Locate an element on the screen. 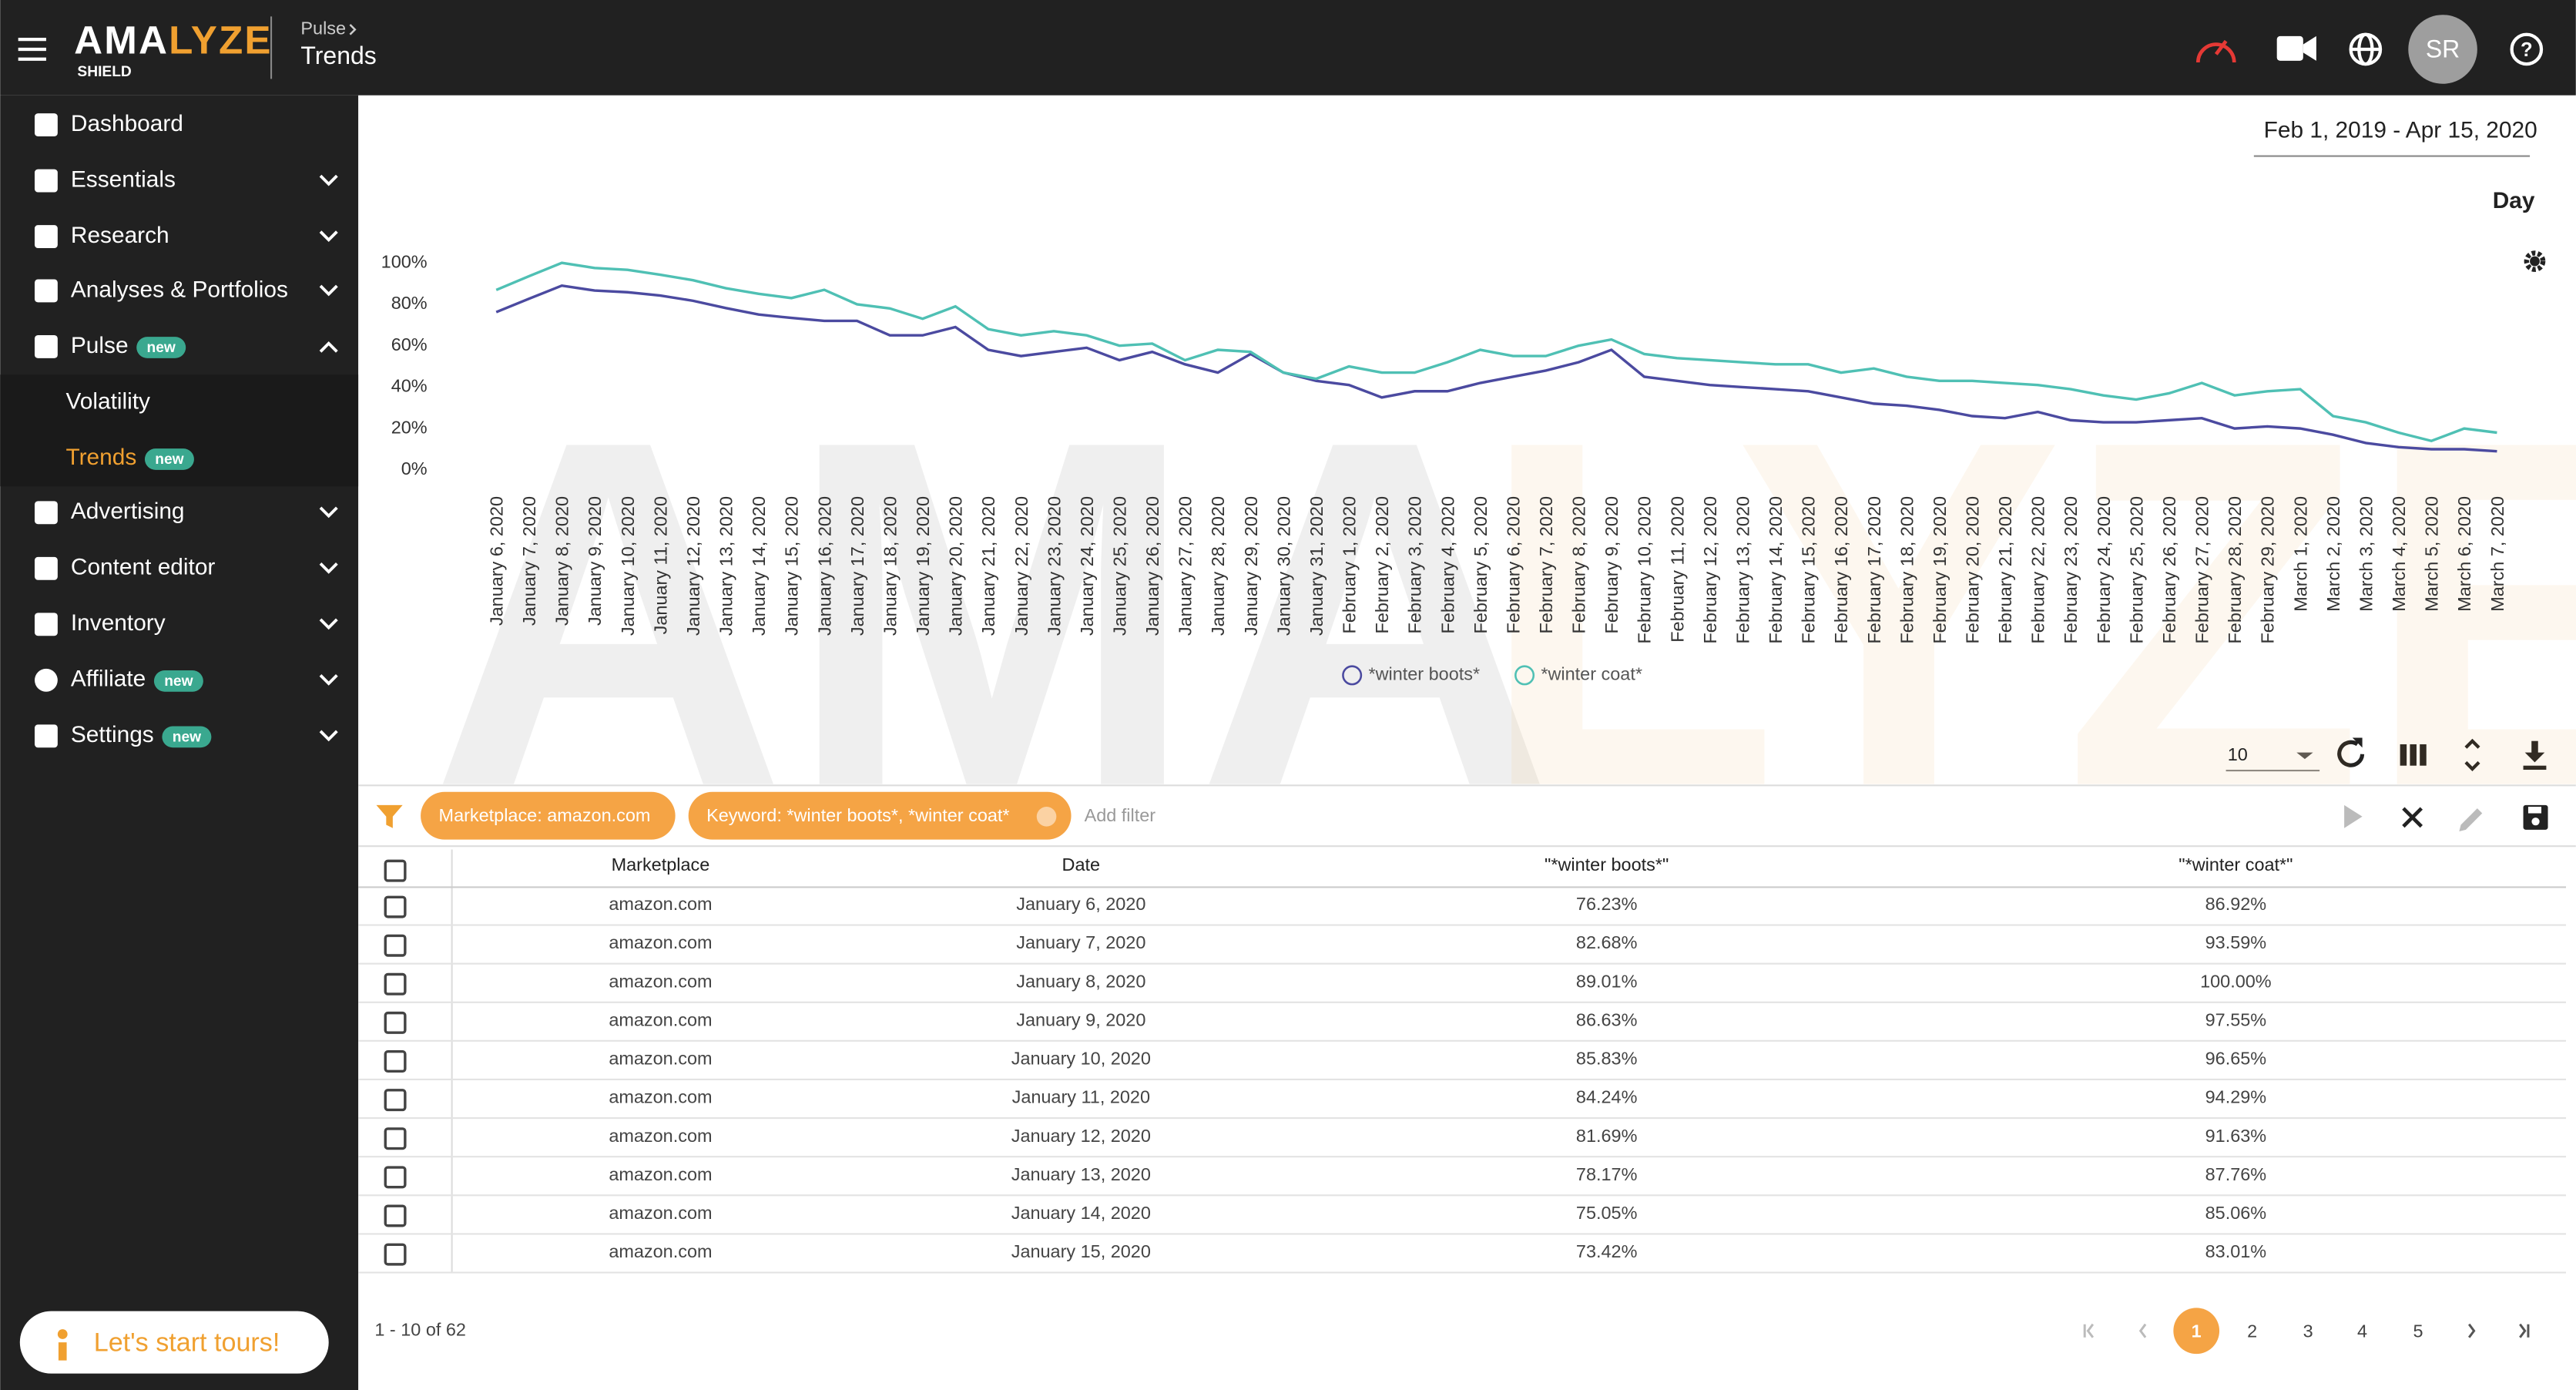  avatar is located at coordinates (2442, 49).